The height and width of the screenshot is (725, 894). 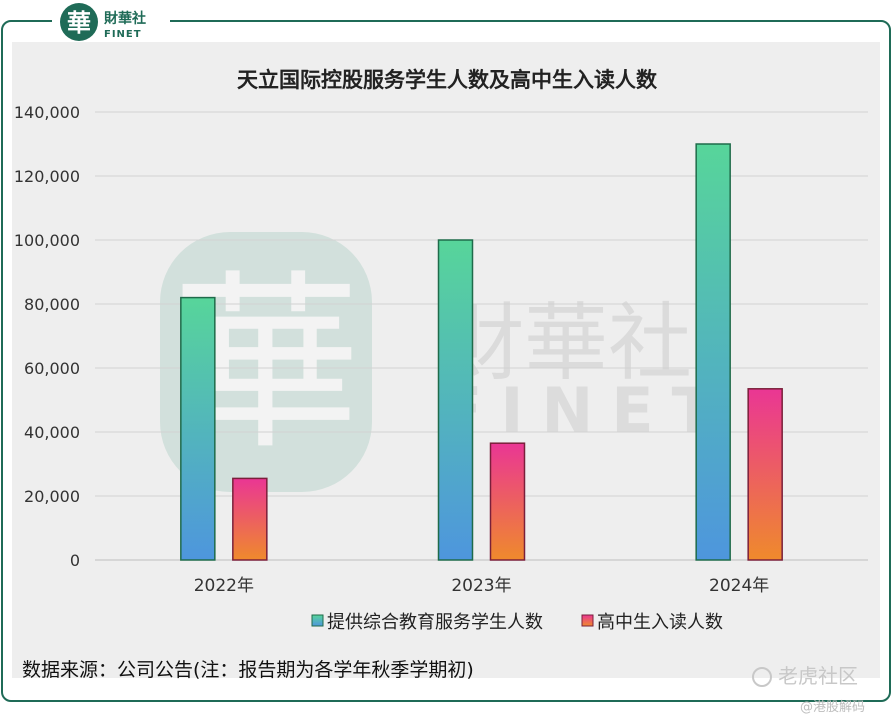 I want to click on y-tick-label: 140,000, so click(x=47, y=112).